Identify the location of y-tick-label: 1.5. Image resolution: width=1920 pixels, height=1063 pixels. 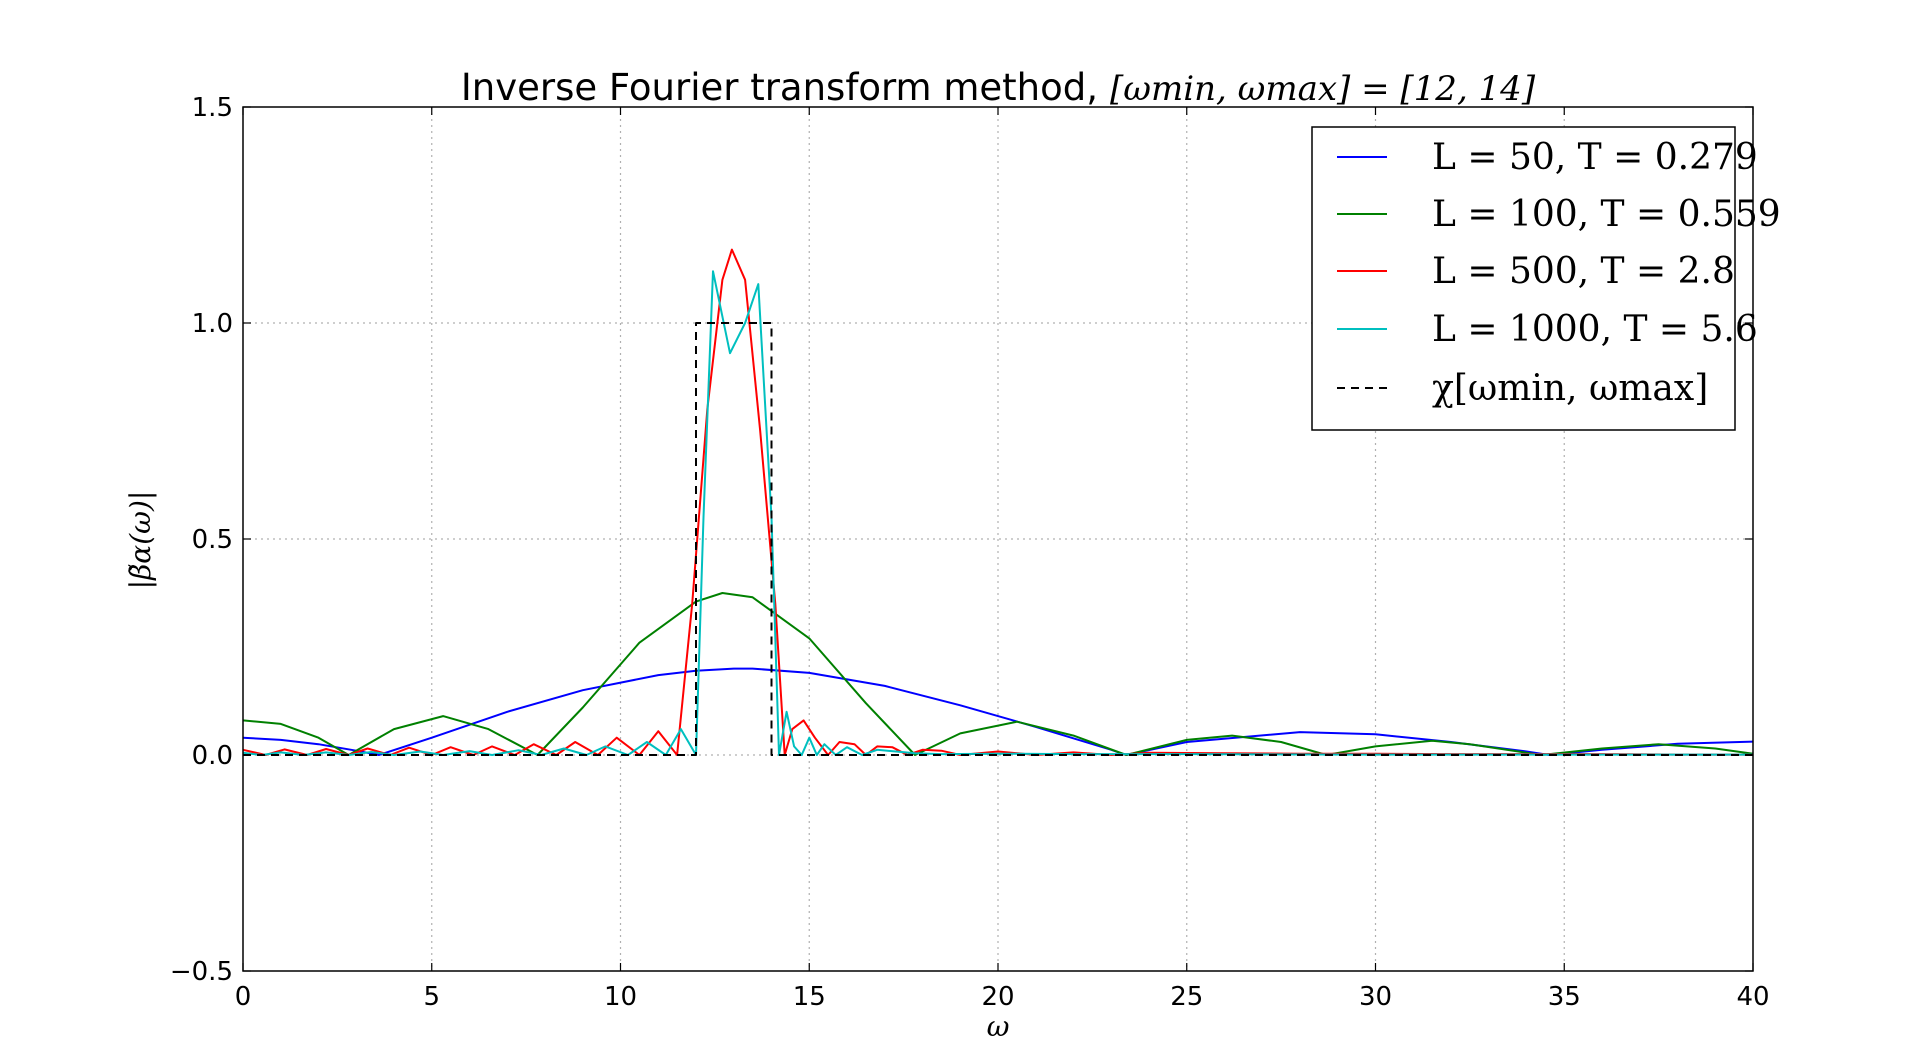
(212, 108).